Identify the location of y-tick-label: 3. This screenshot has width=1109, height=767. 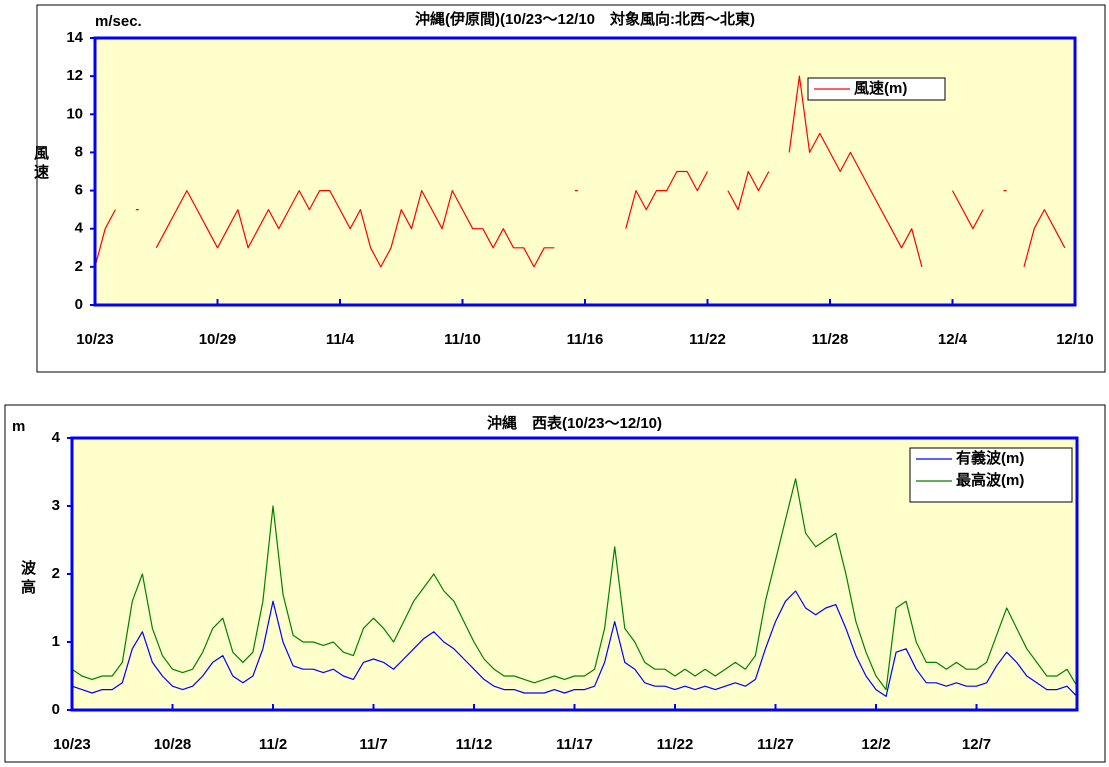
(56, 505).